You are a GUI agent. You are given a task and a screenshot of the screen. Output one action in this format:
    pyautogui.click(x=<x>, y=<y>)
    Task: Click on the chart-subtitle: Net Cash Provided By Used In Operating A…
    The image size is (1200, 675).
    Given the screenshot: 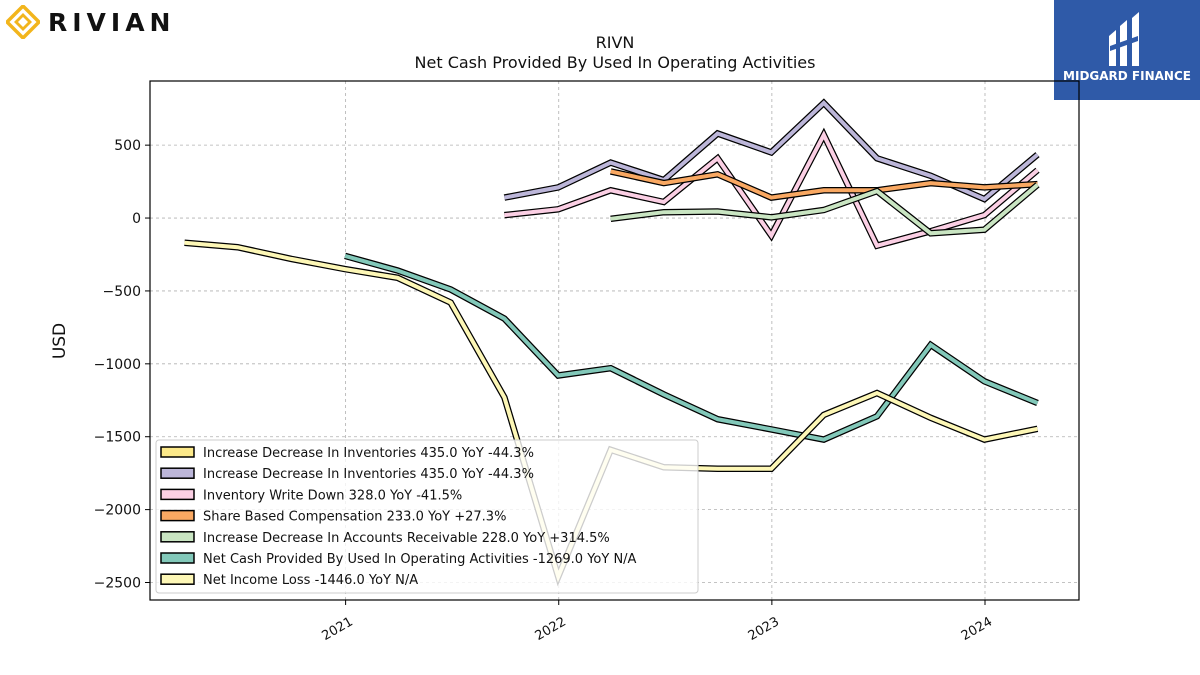 What is the action you would take?
    pyautogui.click(x=615, y=62)
    